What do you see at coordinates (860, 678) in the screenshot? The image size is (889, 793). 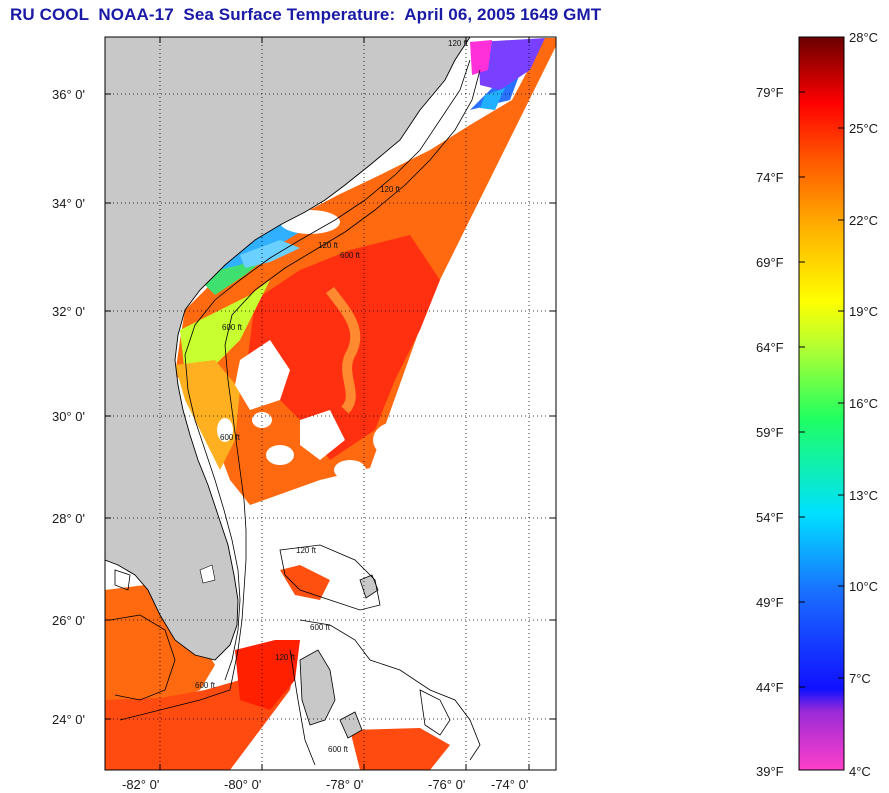 I see `c-label: 7°C` at bounding box center [860, 678].